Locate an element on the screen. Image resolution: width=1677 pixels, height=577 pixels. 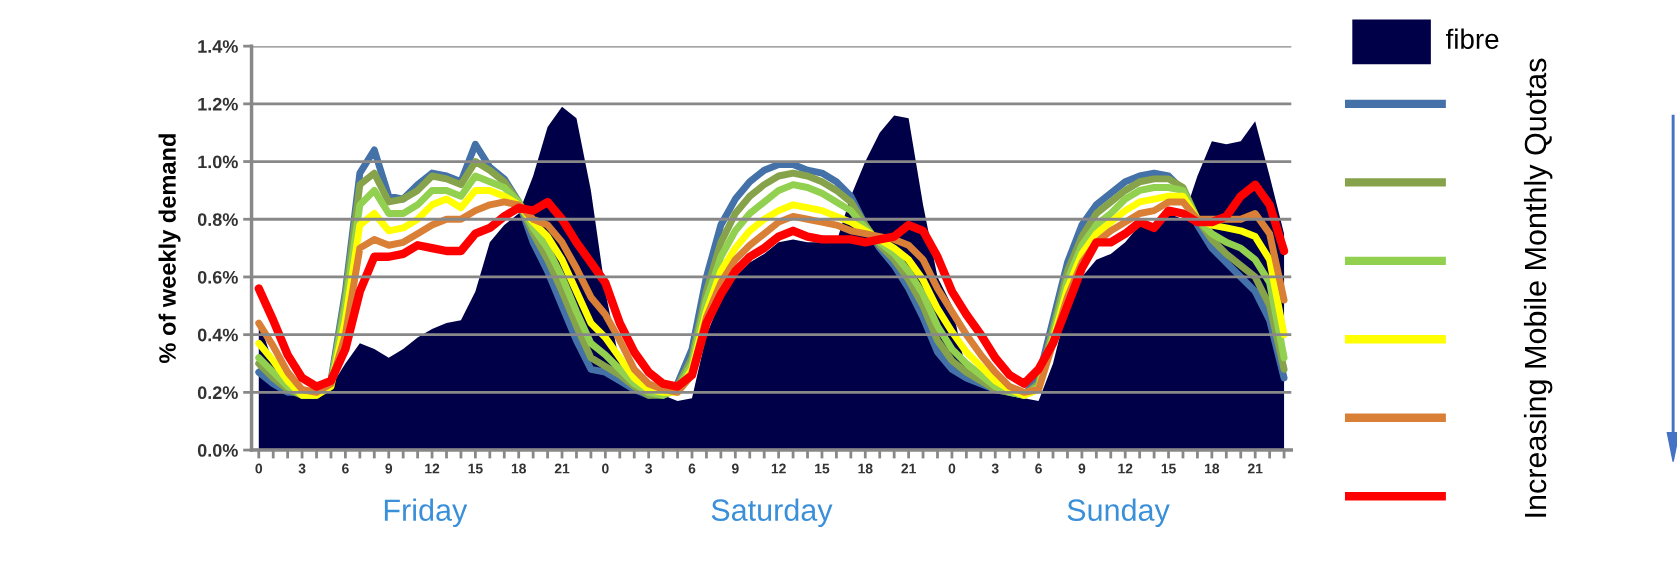
y-tick-label: 0.2% is located at coordinates (217, 393).